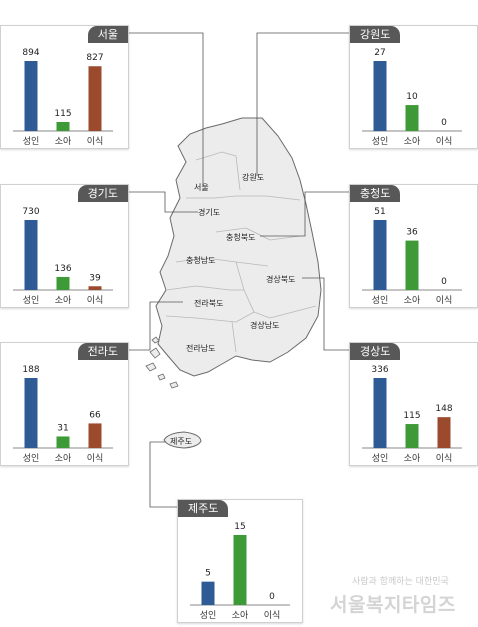  I want to click on chart-jeolla: 188 성인 31 소아 66 이식, so click(63, 414).